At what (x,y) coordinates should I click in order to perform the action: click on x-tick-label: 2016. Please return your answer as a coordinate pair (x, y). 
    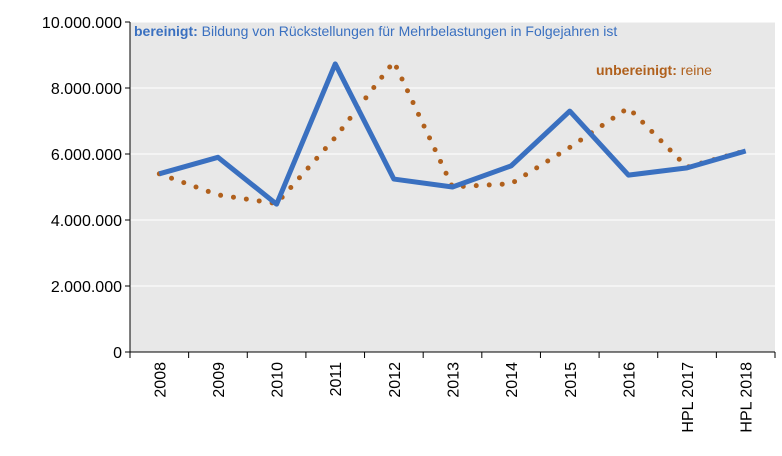
    Looking at the image, I should click on (629, 380).